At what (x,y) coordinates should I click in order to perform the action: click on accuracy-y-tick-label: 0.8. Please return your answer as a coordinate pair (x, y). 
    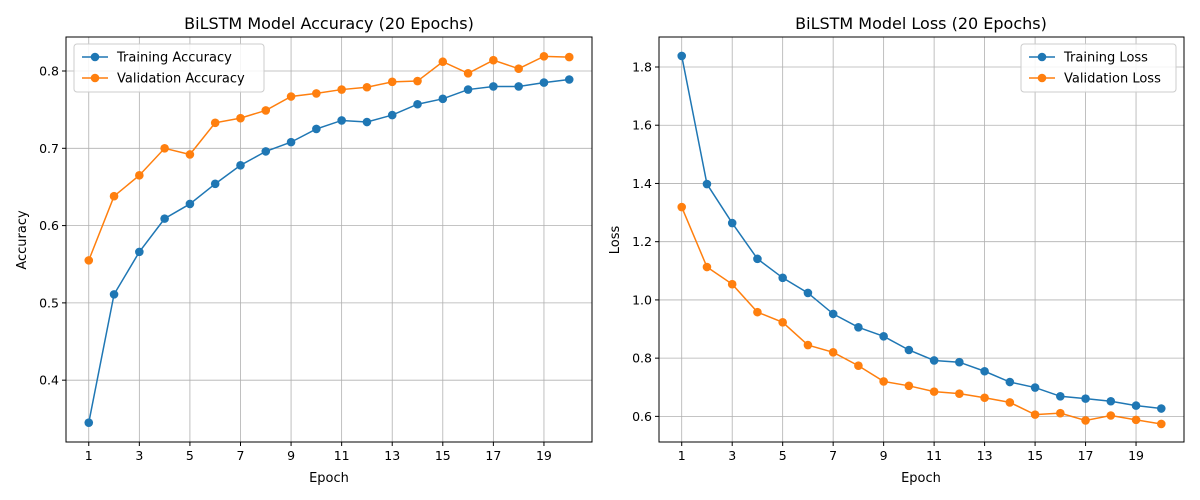
    Looking at the image, I should click on (49, 71).